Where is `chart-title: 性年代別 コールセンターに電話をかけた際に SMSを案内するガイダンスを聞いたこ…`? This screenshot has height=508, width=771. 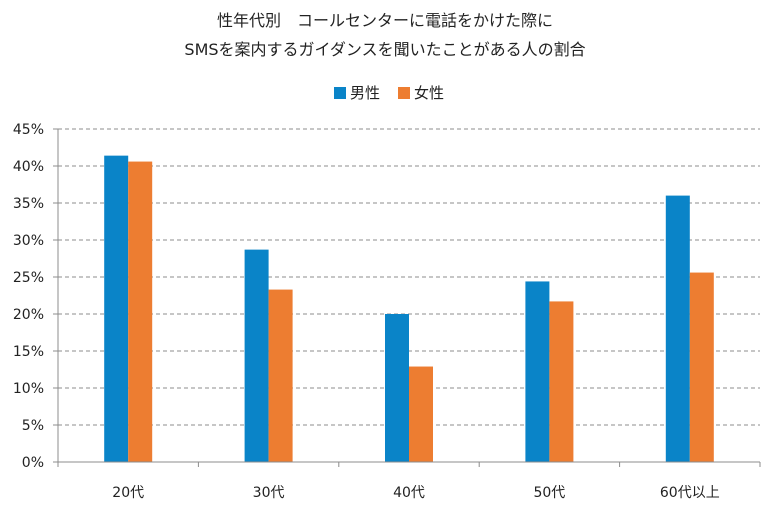 chart-title: 性年代別 コールセンターに電話をかけた際に SMSを案内するガイダンスを聞いたこ… is located at coordinates (384, 35).